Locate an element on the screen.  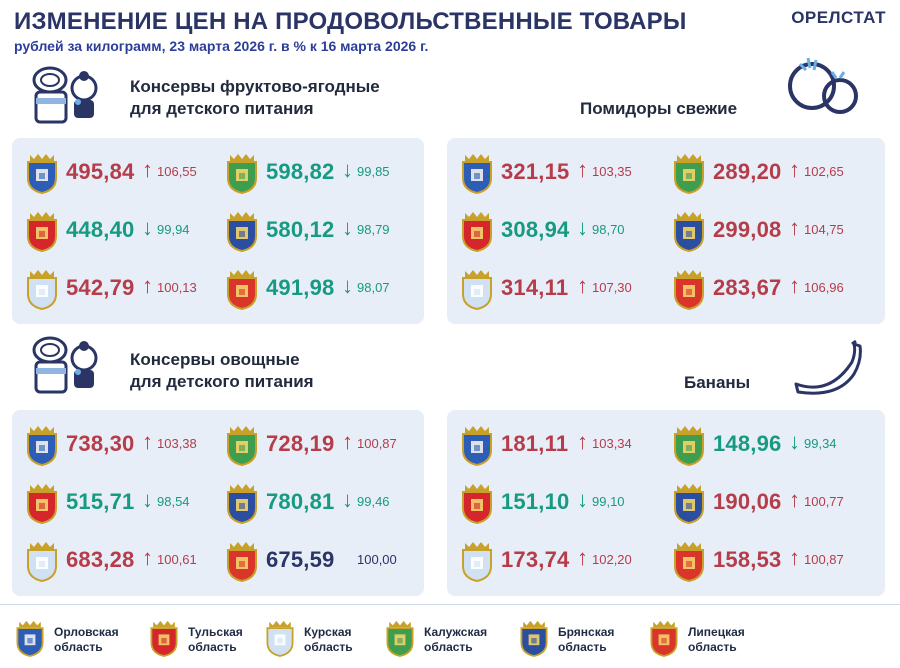
price-index-percent: 100,00 is located at coordinates (377, 559).